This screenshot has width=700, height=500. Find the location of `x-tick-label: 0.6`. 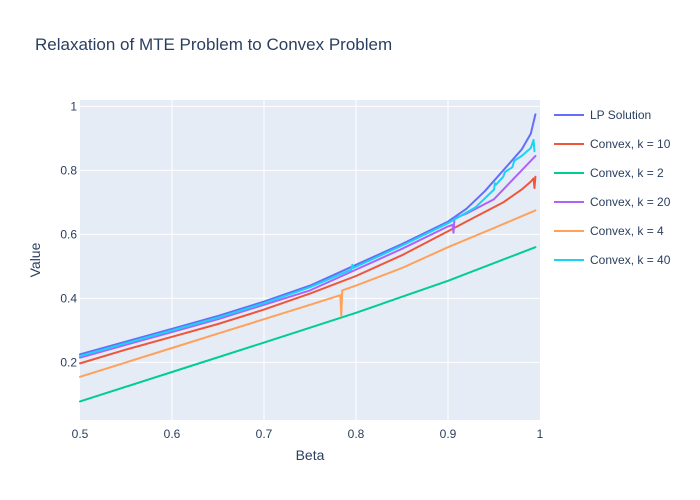

x-tick-label: 0.6 is located at coordinates (172, 434).